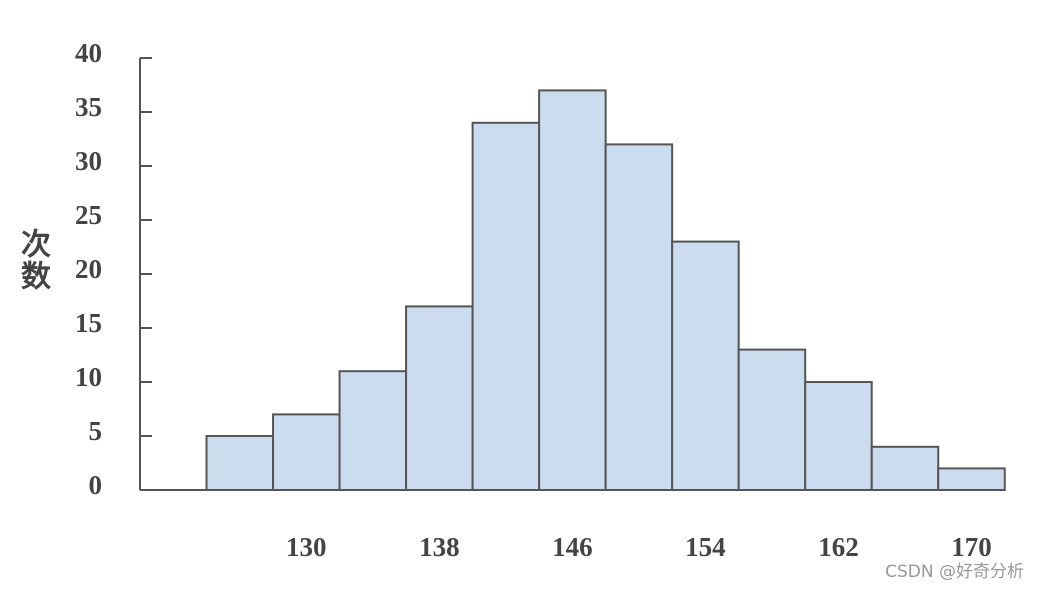 This screenshot has width=1038, height=590. I want to click on x-tick-label: 130, so click(306, 547).